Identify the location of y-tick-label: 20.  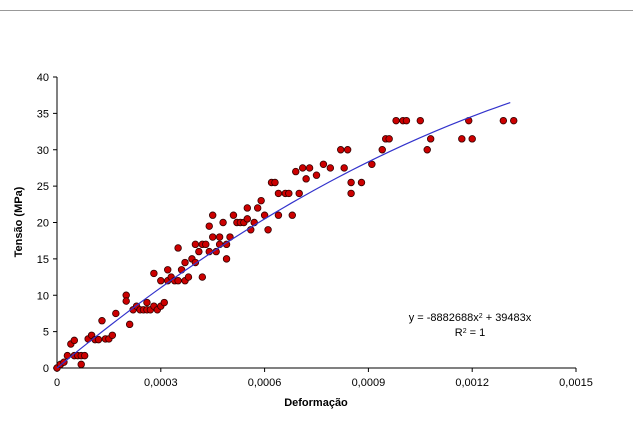
(43, 224).